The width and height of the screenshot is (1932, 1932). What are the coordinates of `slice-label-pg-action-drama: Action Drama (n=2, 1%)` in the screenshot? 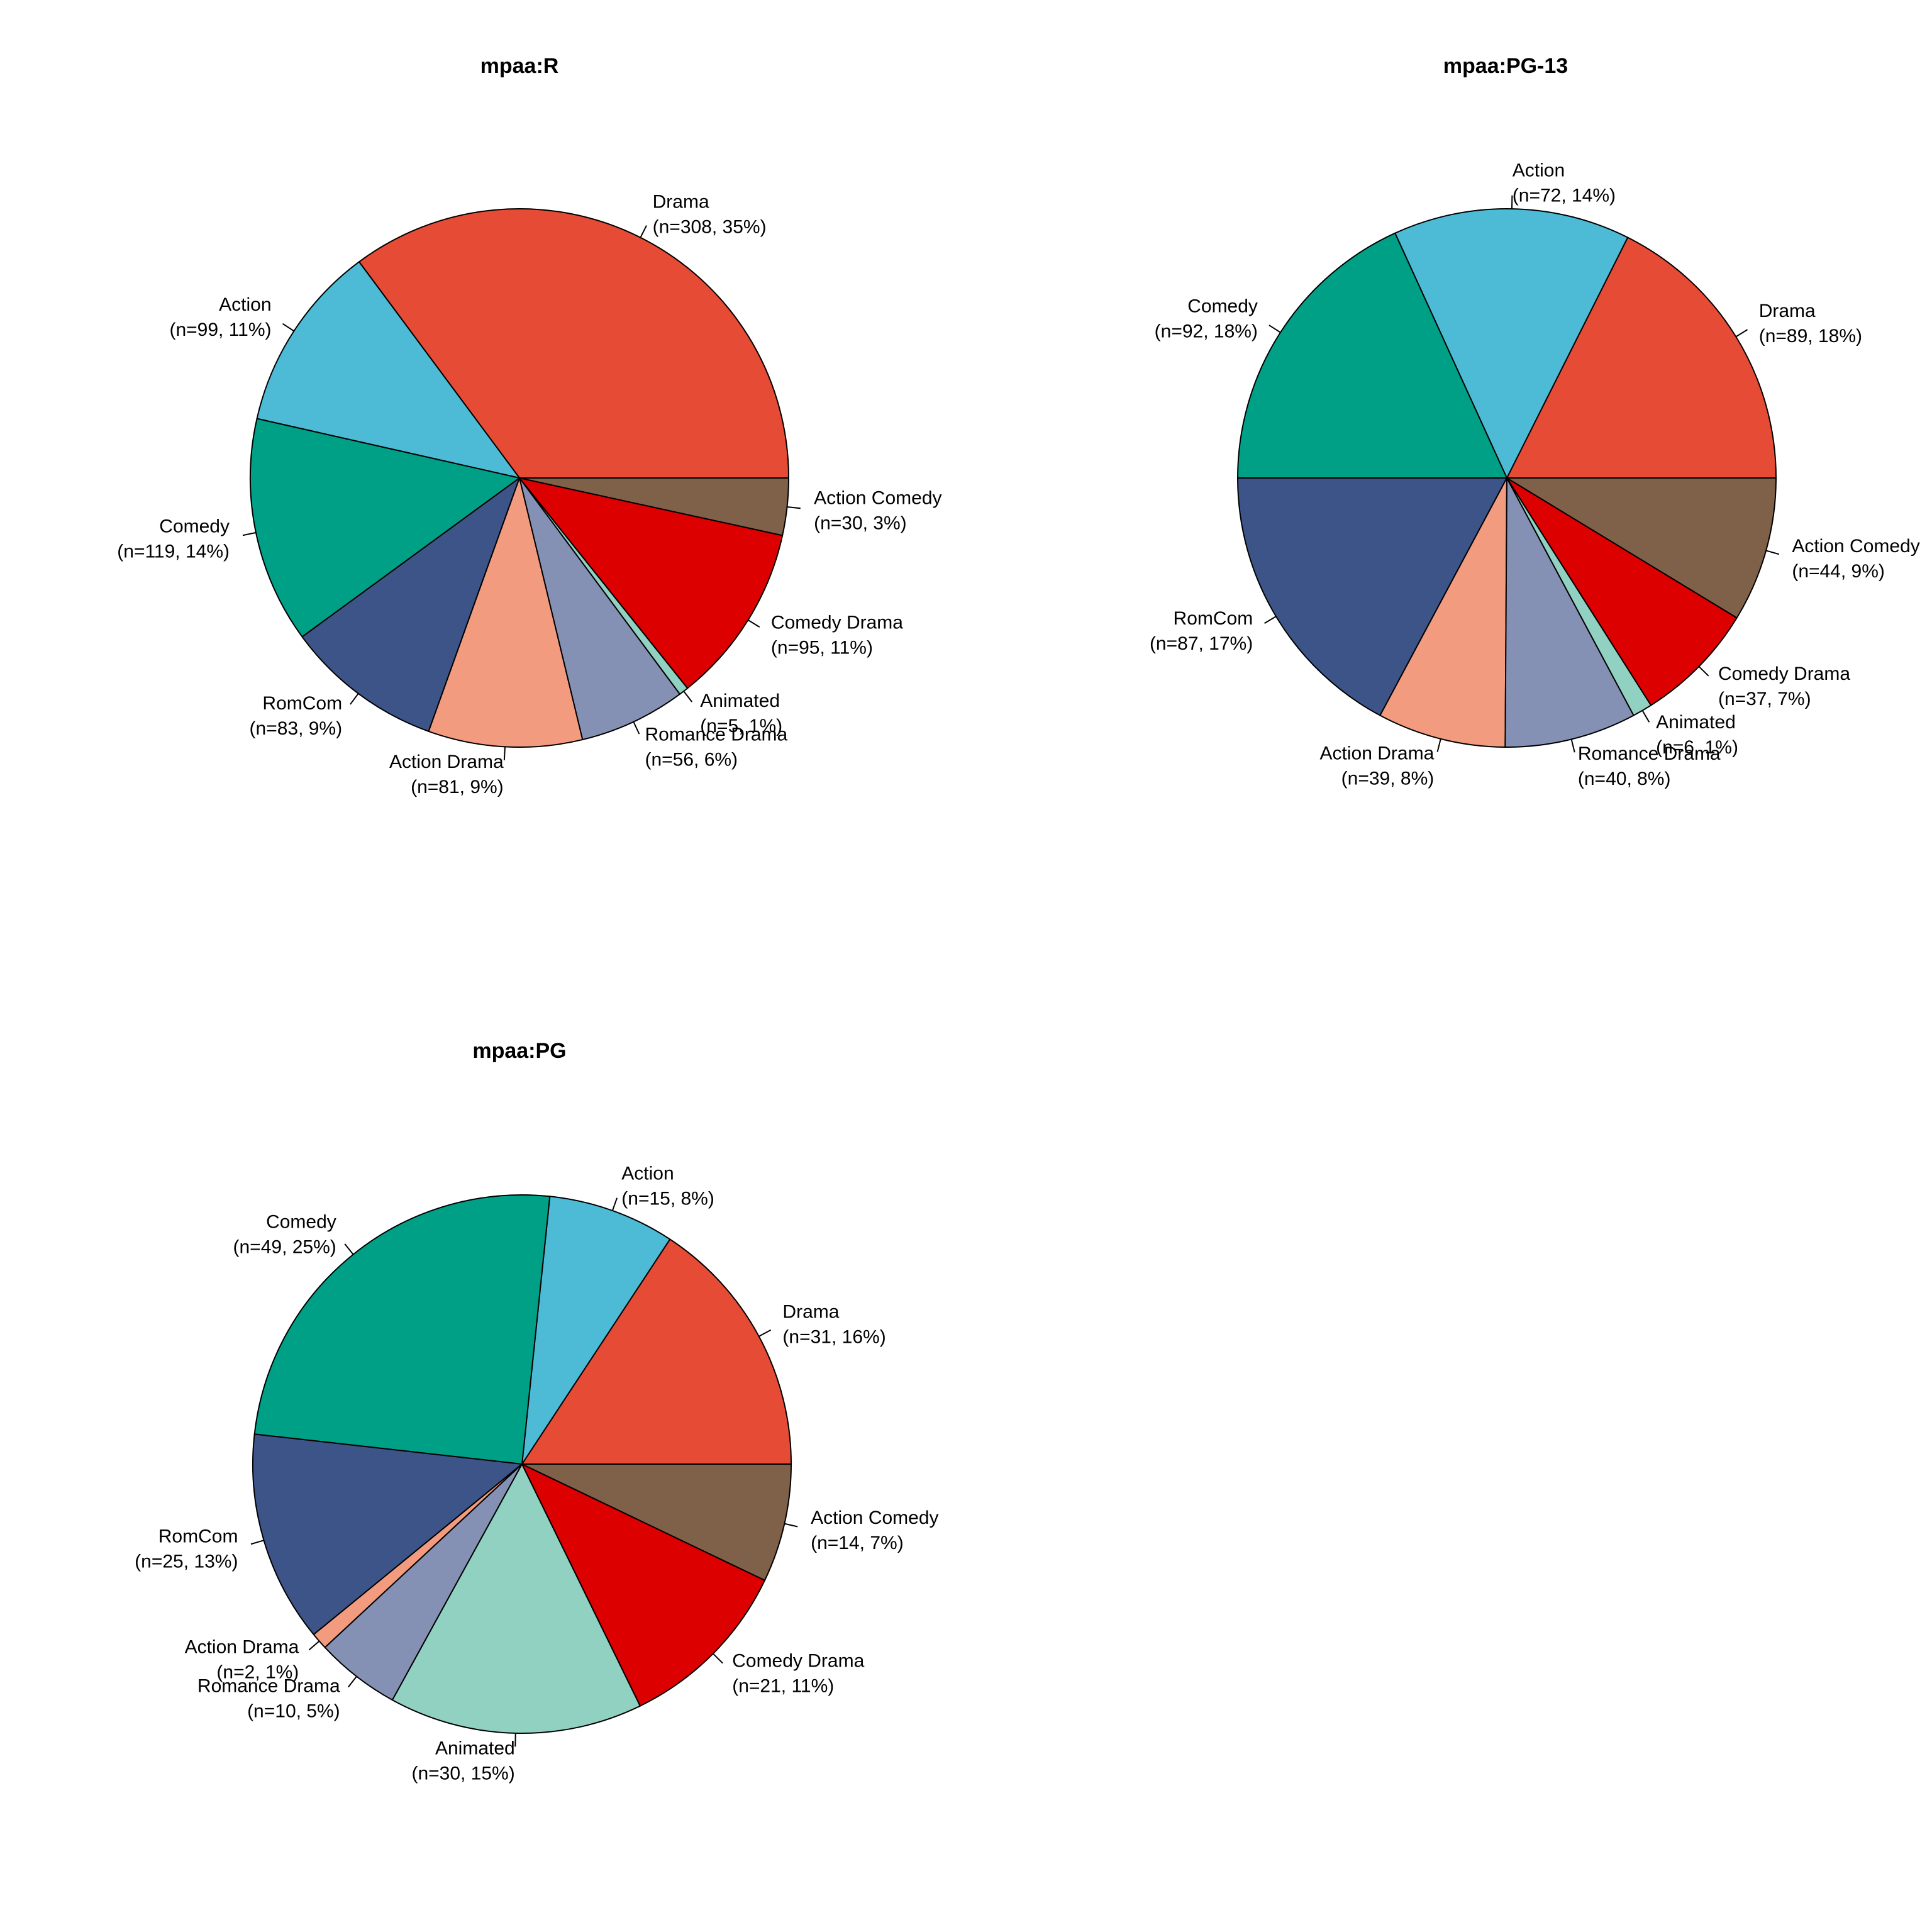 It's located at (242, 1660).